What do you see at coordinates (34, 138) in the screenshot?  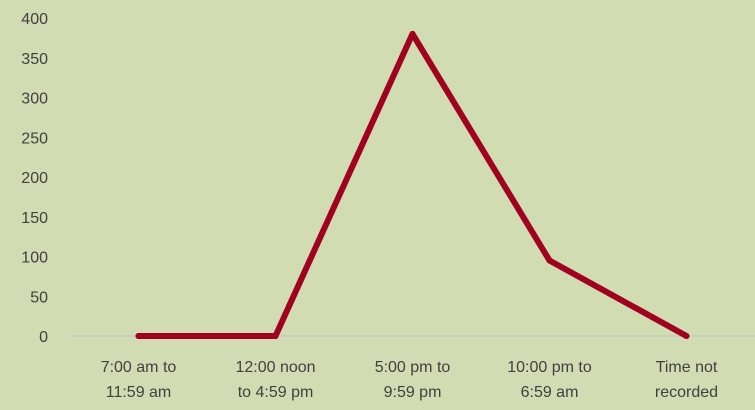 I see `y-tick-label: 250` at bounding box center [34, 138].